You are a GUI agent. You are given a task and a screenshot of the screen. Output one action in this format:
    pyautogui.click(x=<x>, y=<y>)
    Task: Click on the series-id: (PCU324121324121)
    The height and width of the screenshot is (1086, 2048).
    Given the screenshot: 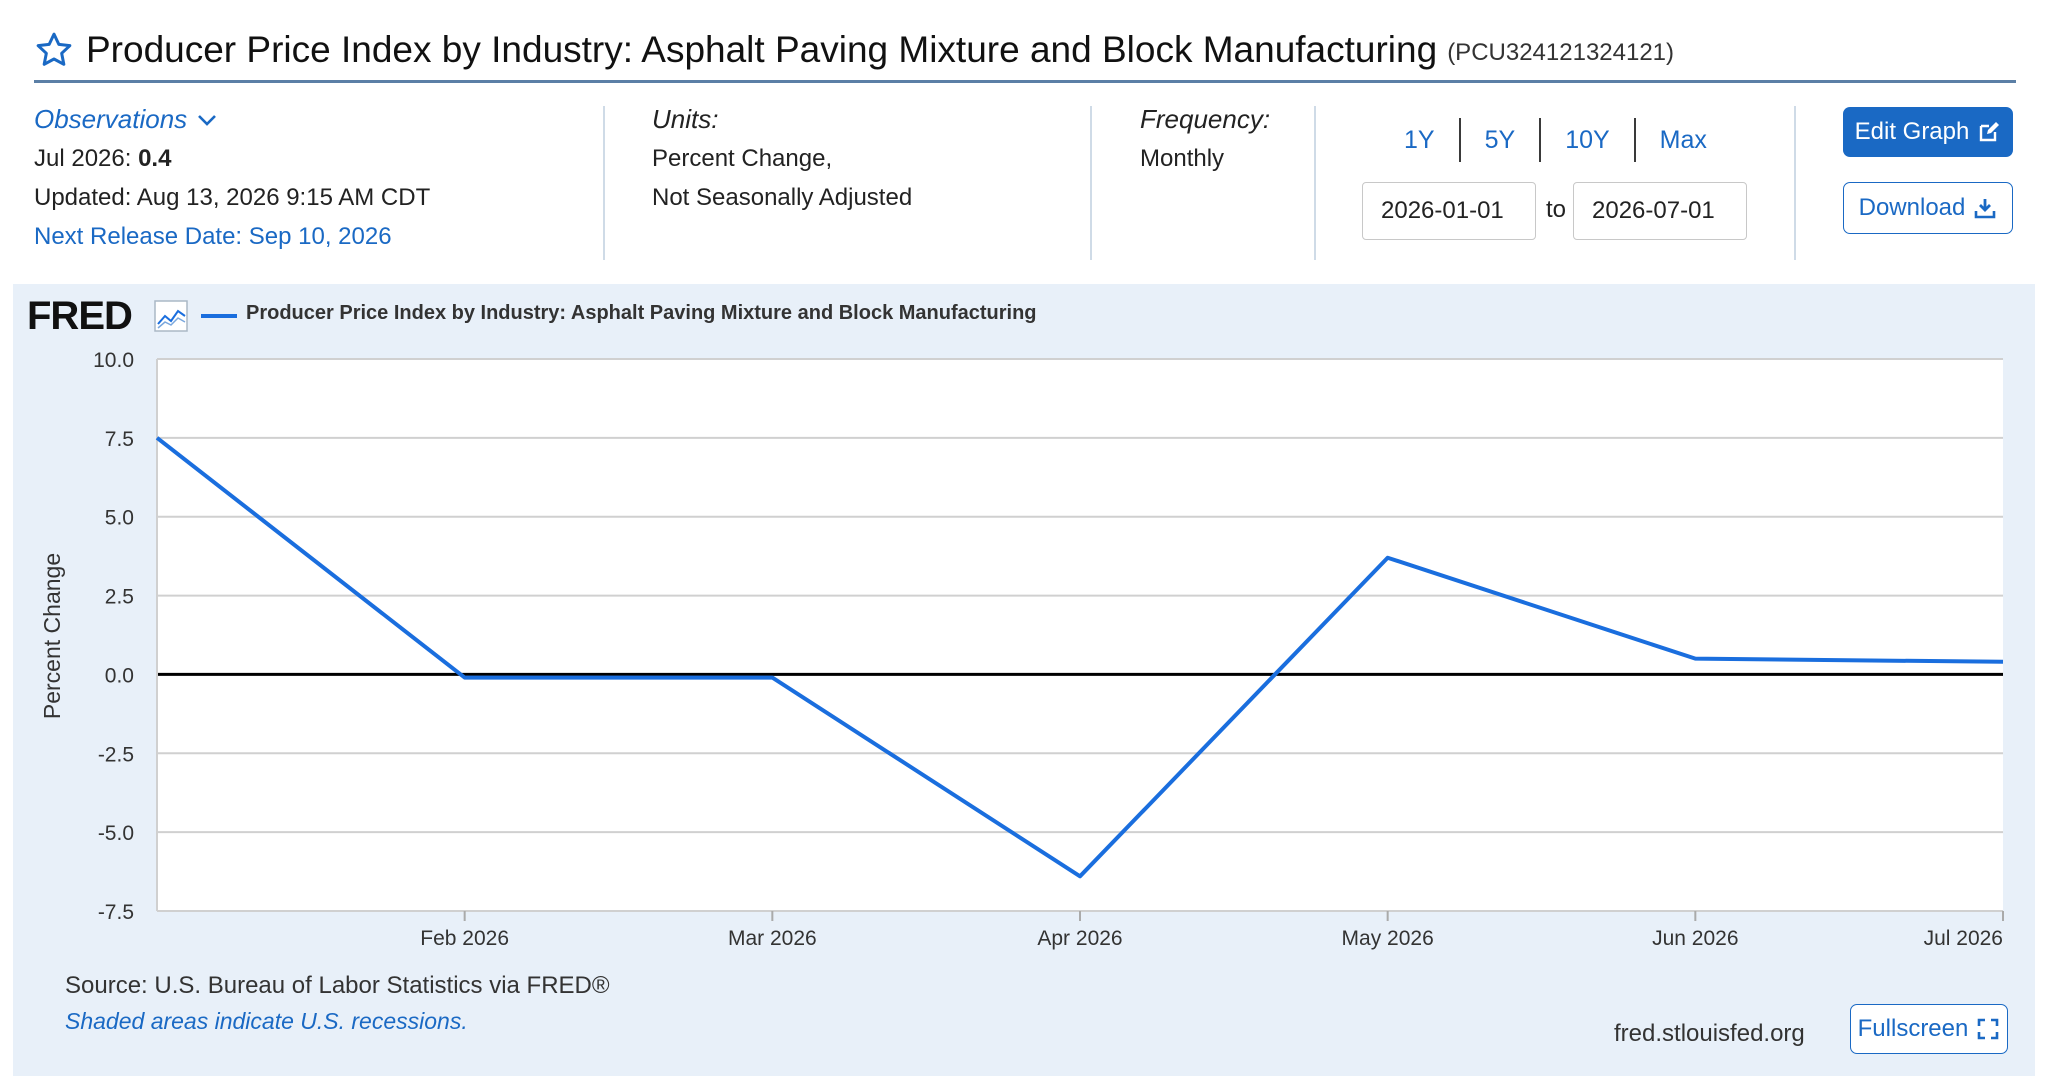 What is the action you would take?
    pyautogui.click(x=1561, y=52)
    